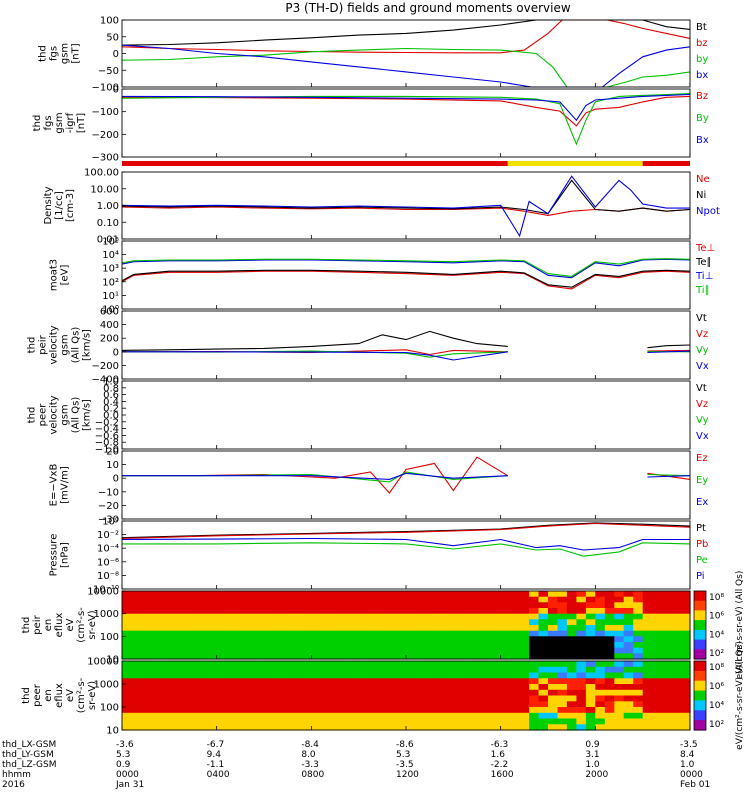  Describe the element at coordinates (702, 480) in the screenshot. I see `legend-Ey: Ey` at that location.